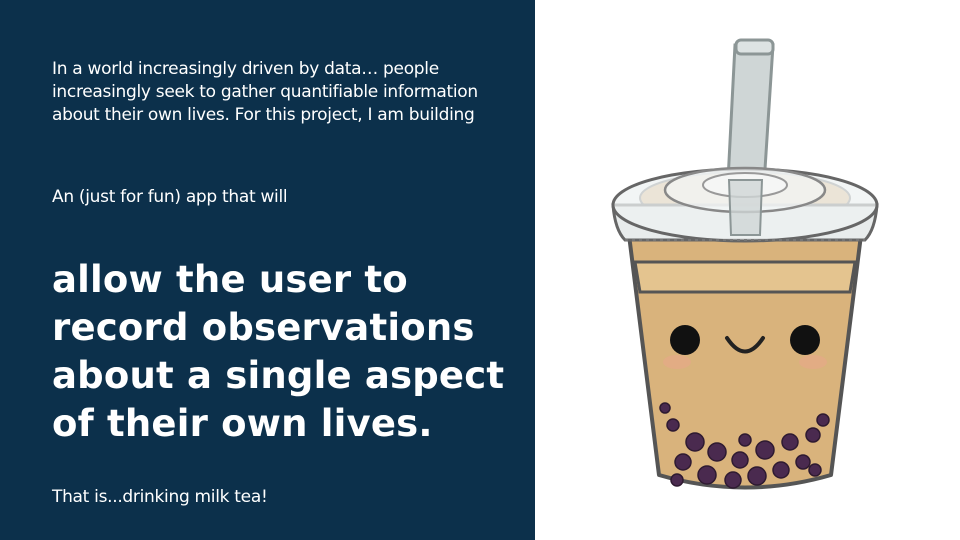 The image size is (960, 540). Describe the element at coordinates (744, 445) in the screenshot. I see `tapioca-pearls-icon` at that location.